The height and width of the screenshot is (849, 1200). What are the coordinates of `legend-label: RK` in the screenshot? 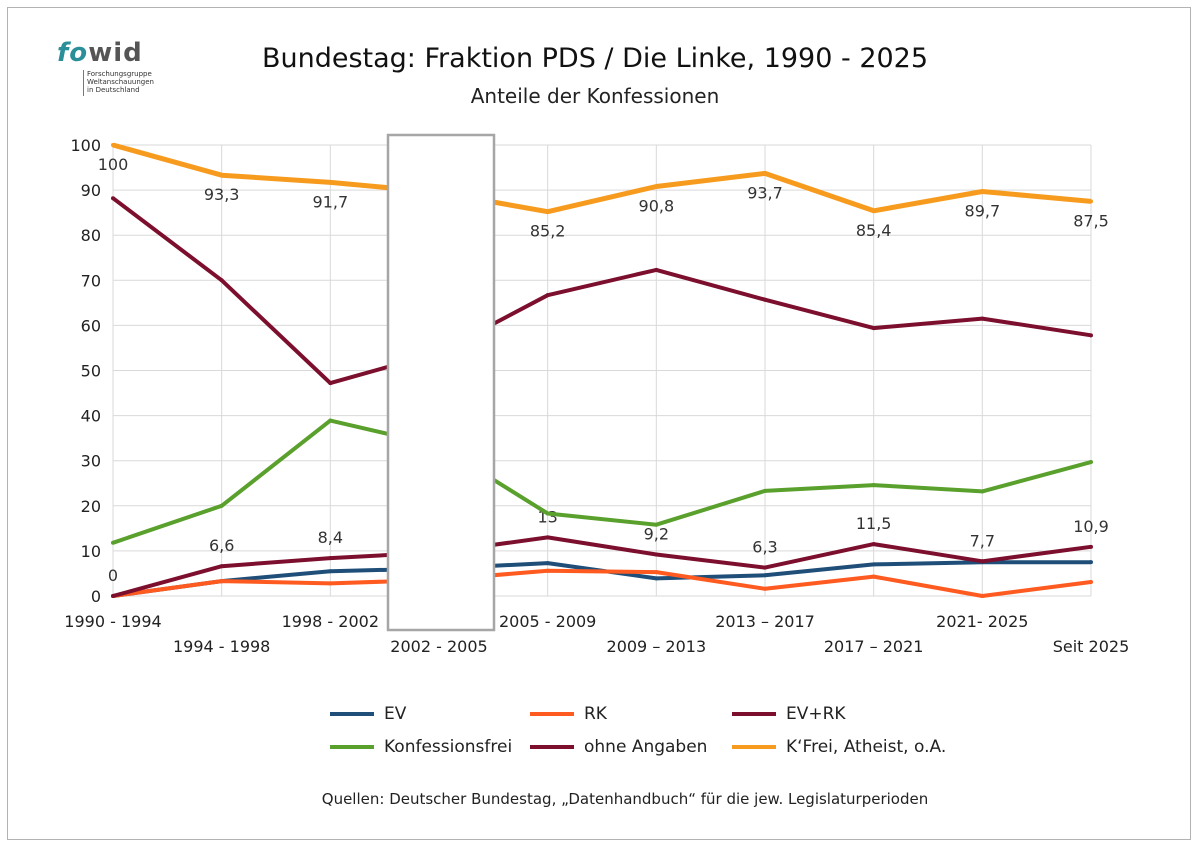 It's located at (595, 714).